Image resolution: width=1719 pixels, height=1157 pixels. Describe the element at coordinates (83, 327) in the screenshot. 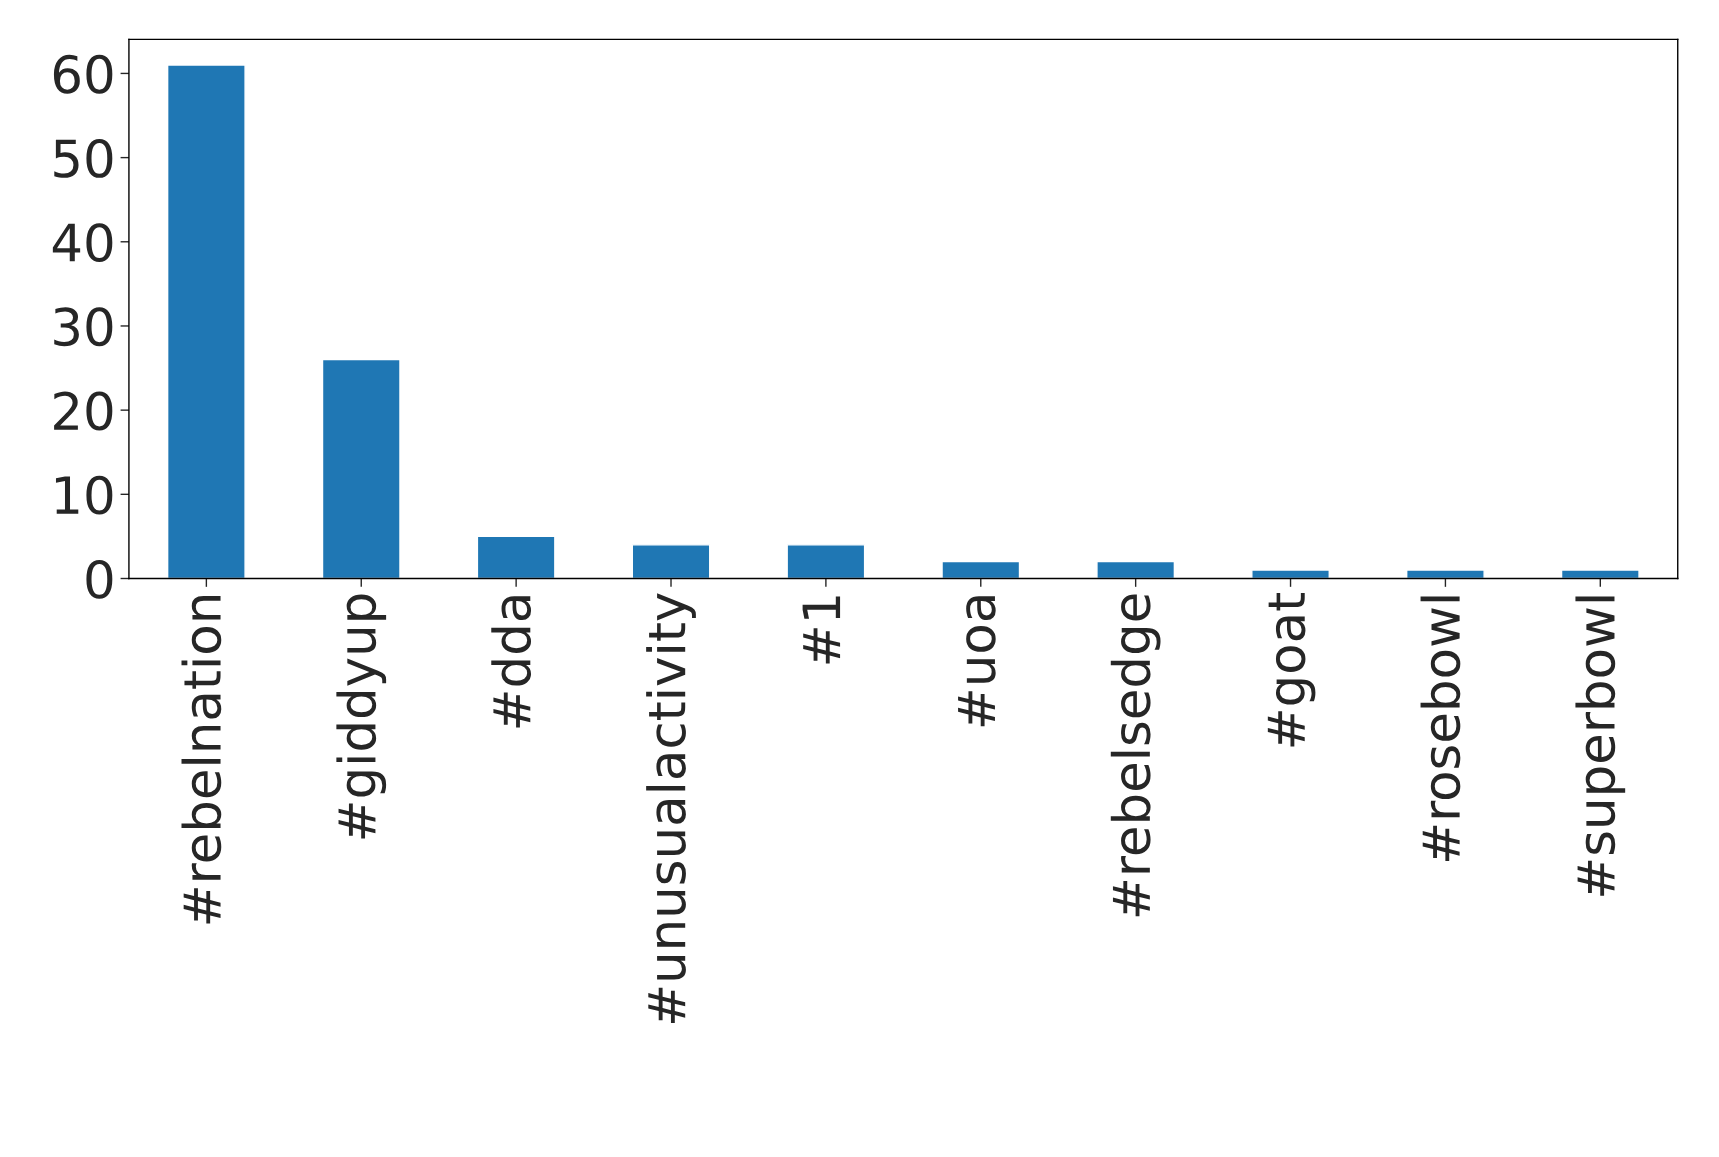

I see `y-tick-label: 30` at that location.